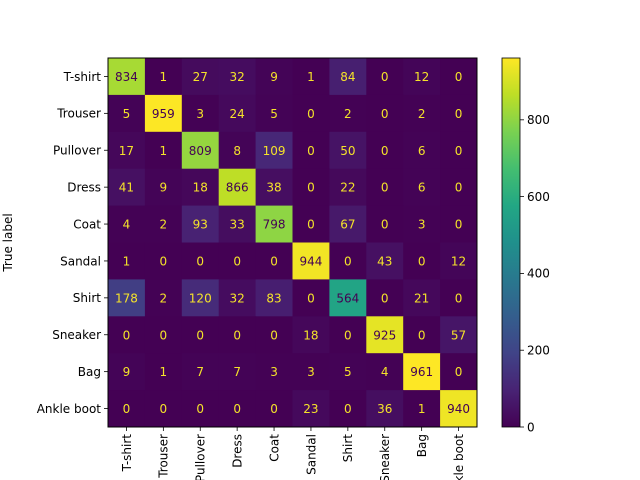  What do you see at coordinates (164, 151) in the screenshot?
I see `cell-value-2-1: 1` at bounding box center [164, 151].